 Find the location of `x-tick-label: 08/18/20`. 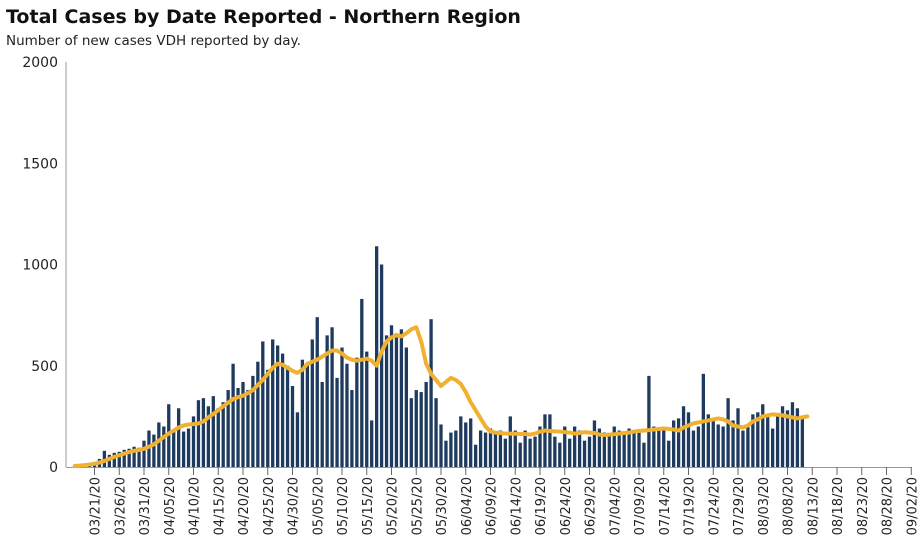

x-tick-label: 08/18/20 is located at coordinates (838, 506).